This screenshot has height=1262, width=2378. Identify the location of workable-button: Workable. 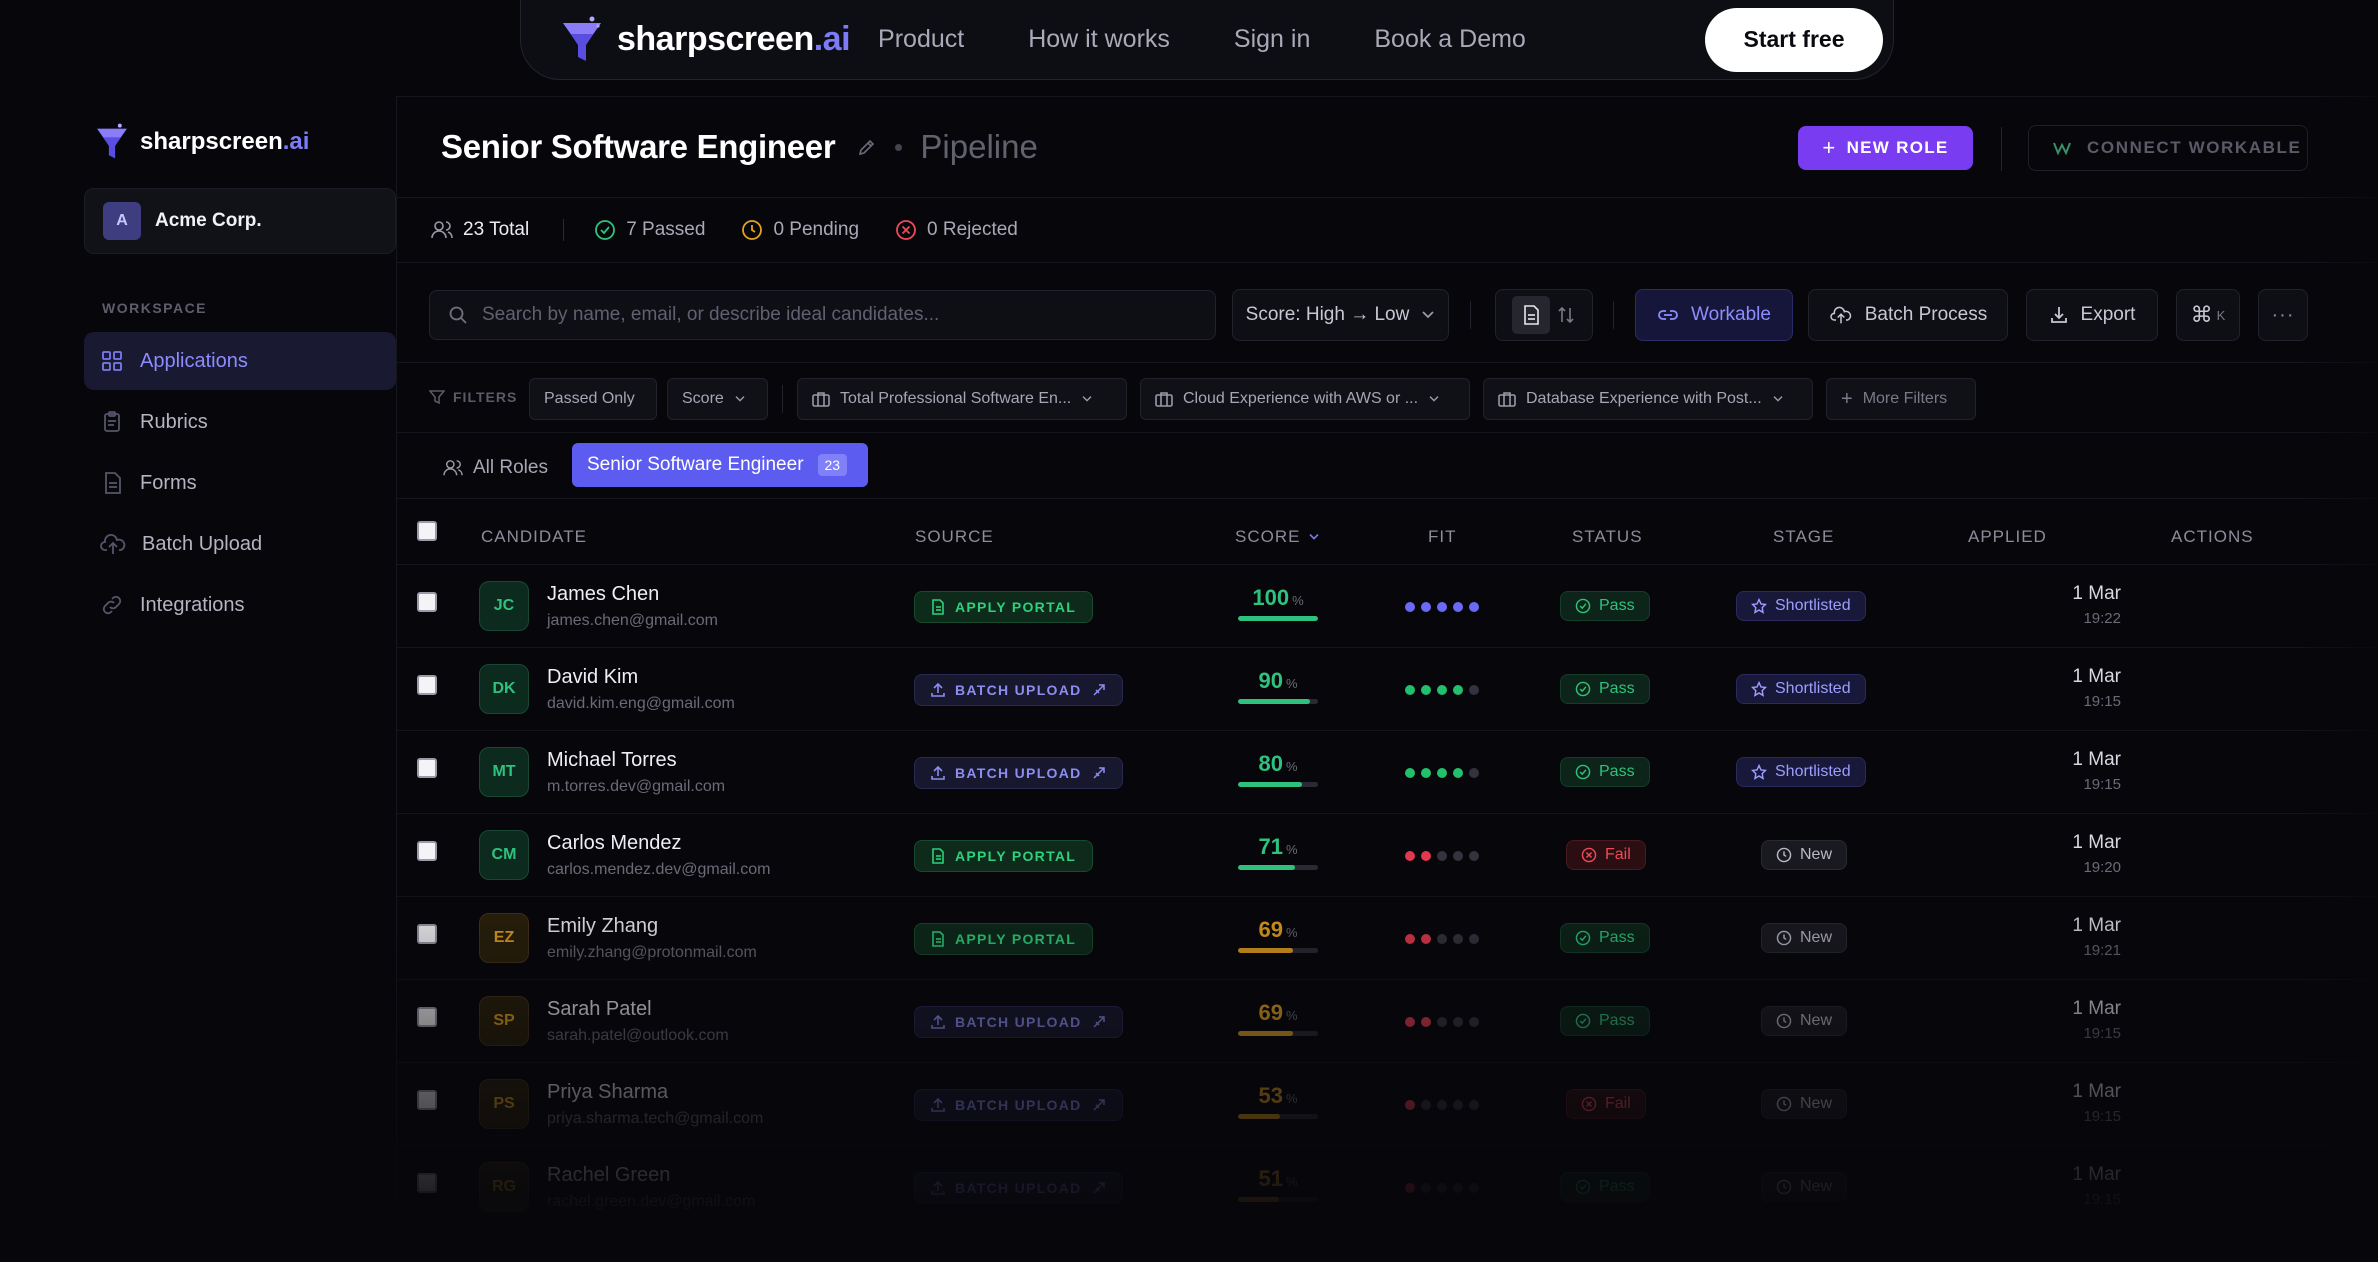
(1714, 315).